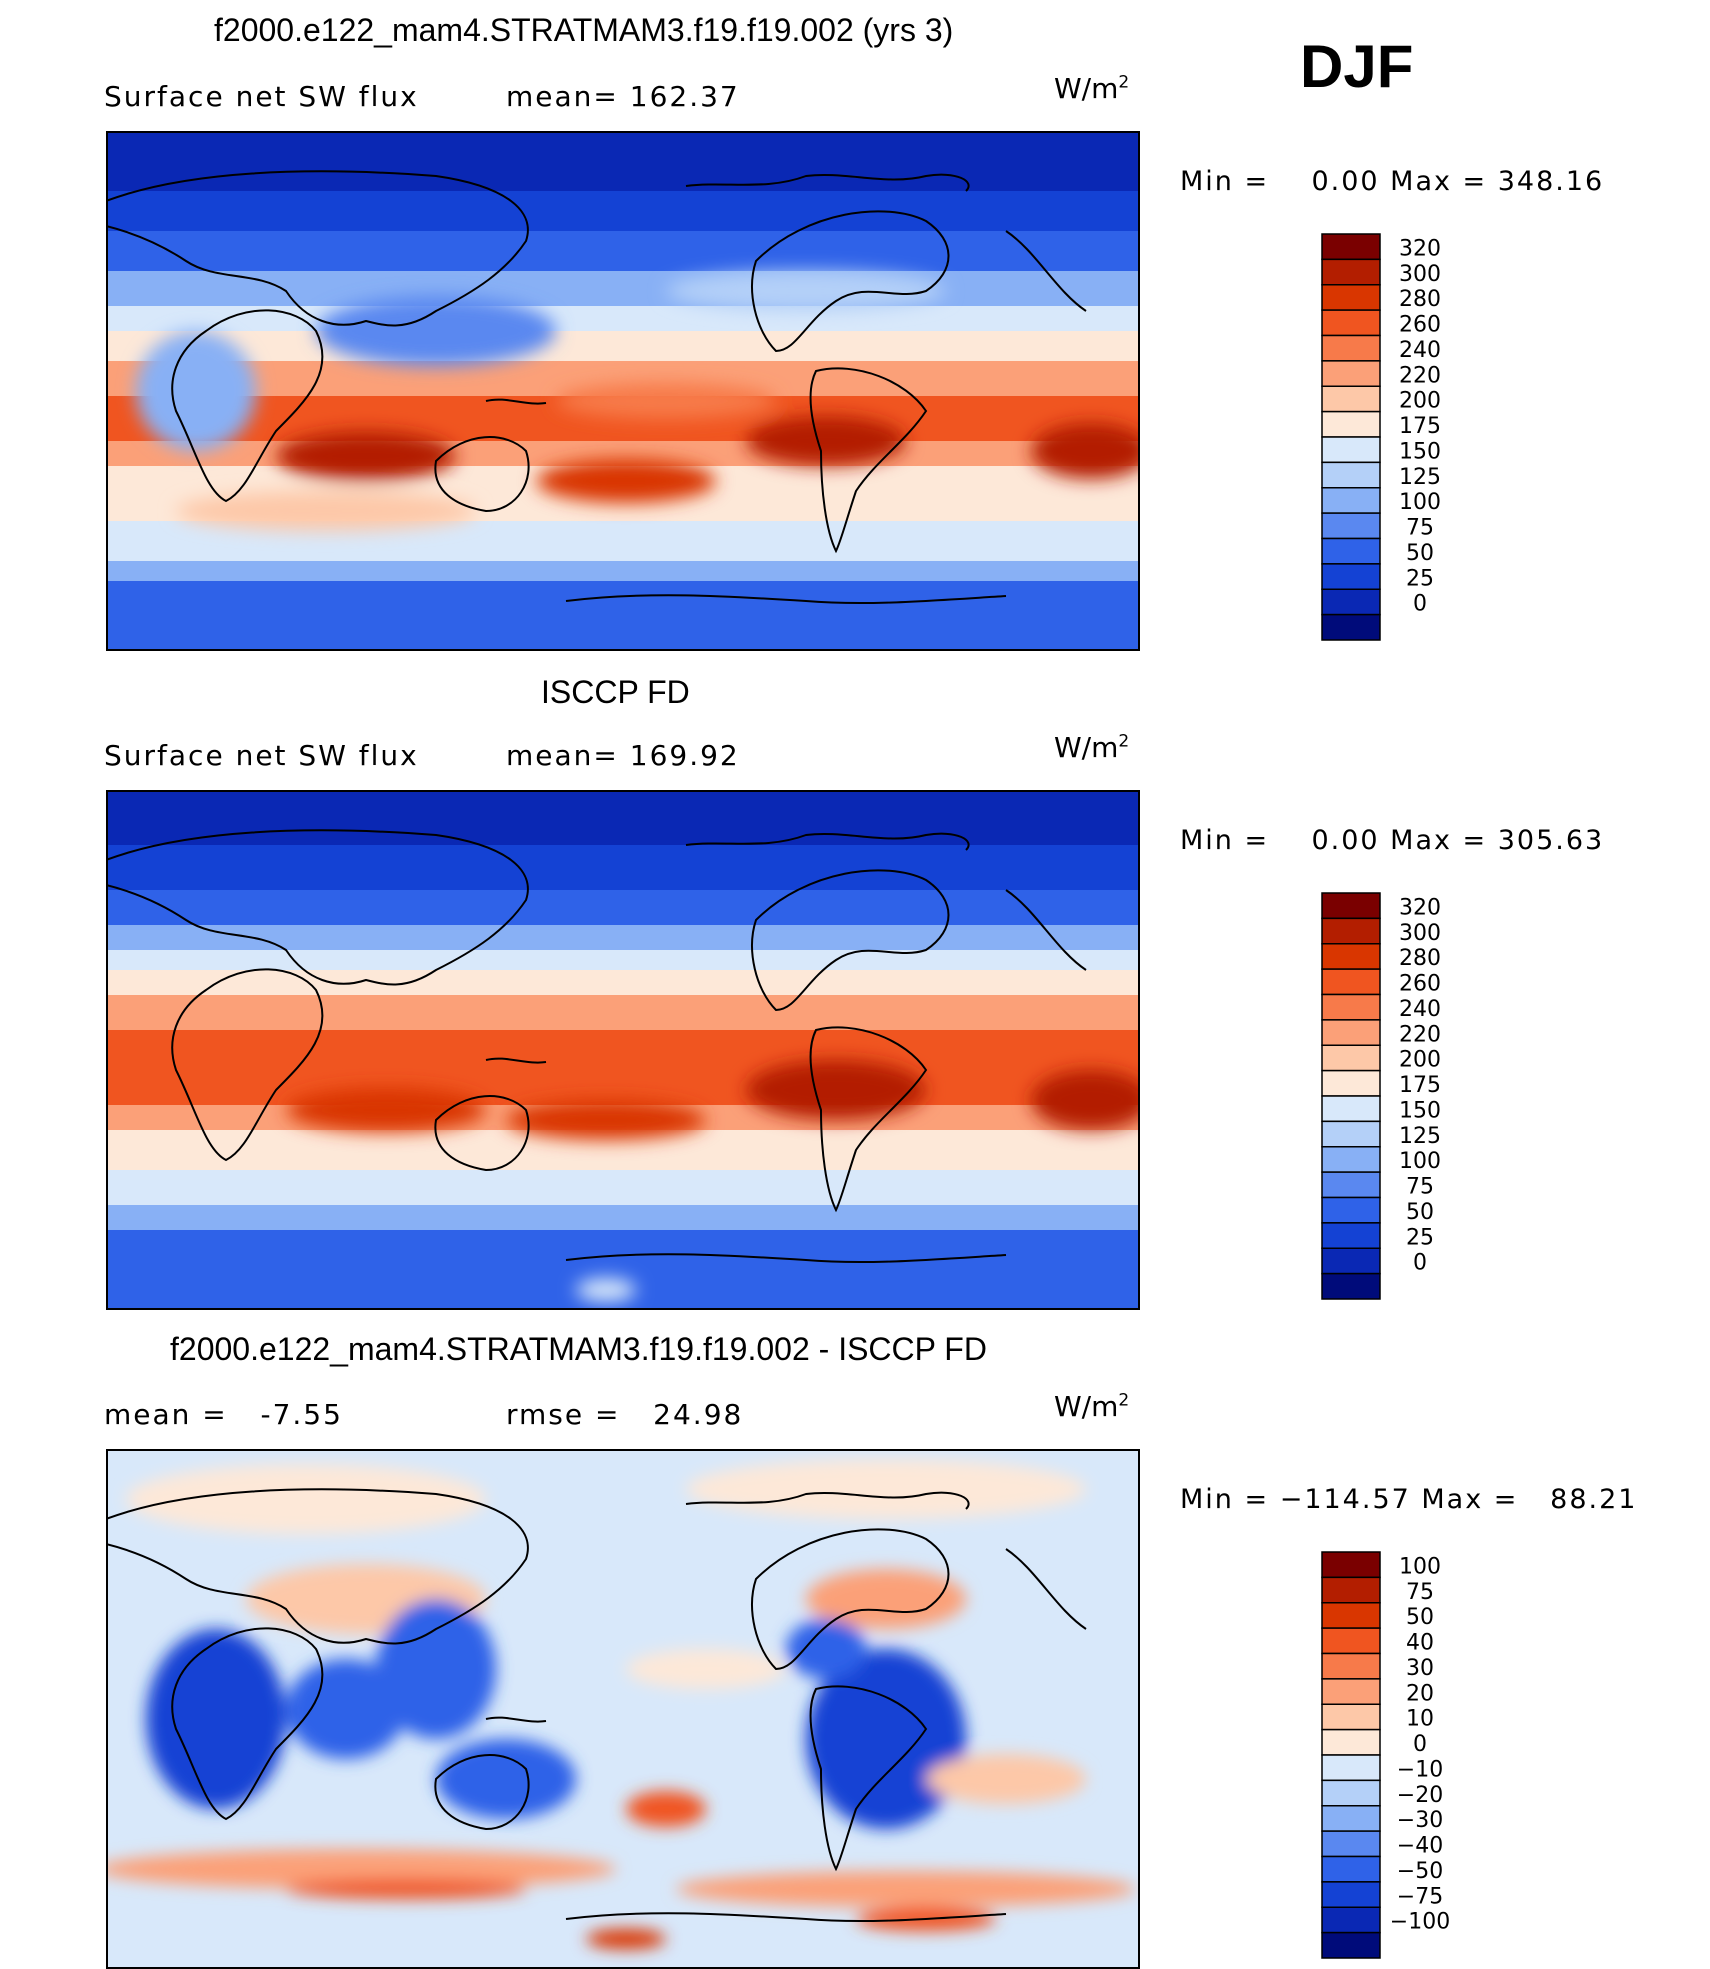 This screenshot has width=1710, height=1969. I want to click on panel-3-minmax: Min = −114.57 Max = 88.21, so click(1409, 1499).